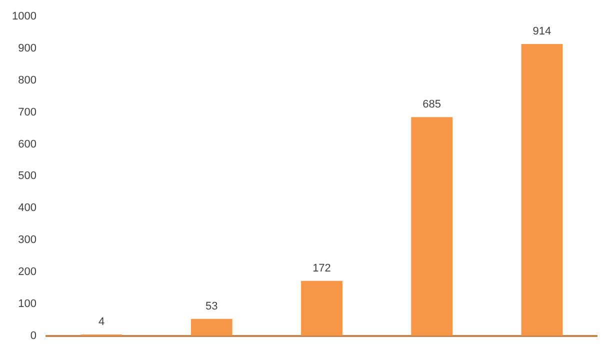 The width and height of the screenshot is (611, 355). Describe the element at coordinates (27, 80) in the screenshot. I see `y-tick-label: 800` at that location.